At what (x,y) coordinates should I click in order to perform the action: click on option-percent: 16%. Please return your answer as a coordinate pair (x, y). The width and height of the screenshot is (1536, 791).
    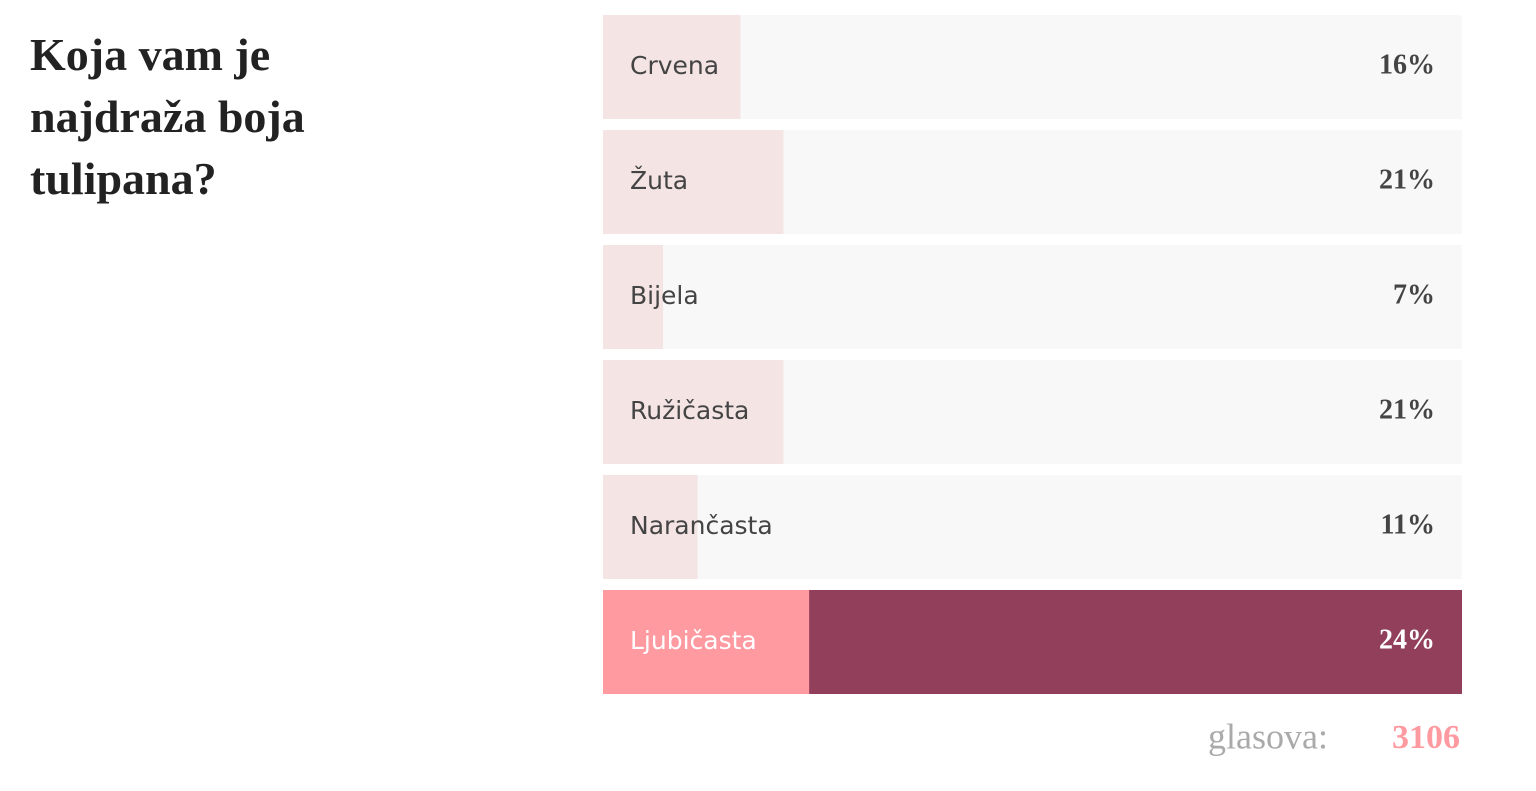
    Looking at the image, I should click on (1407, 64).